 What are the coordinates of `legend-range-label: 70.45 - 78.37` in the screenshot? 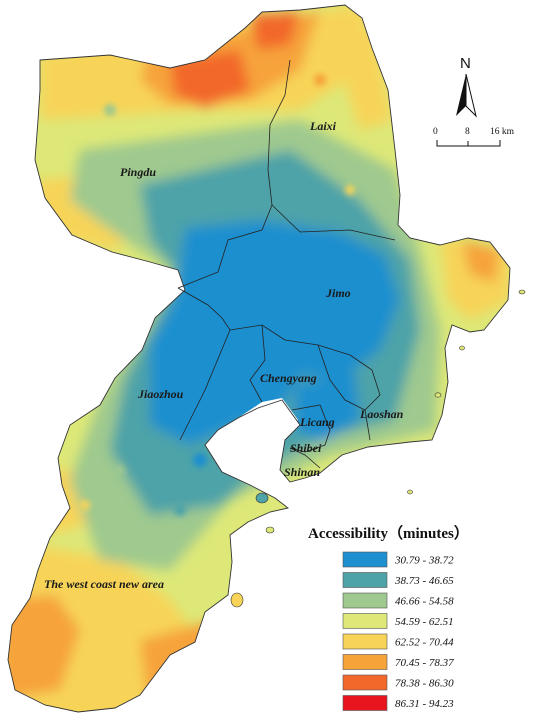 It's located at (424, 663).